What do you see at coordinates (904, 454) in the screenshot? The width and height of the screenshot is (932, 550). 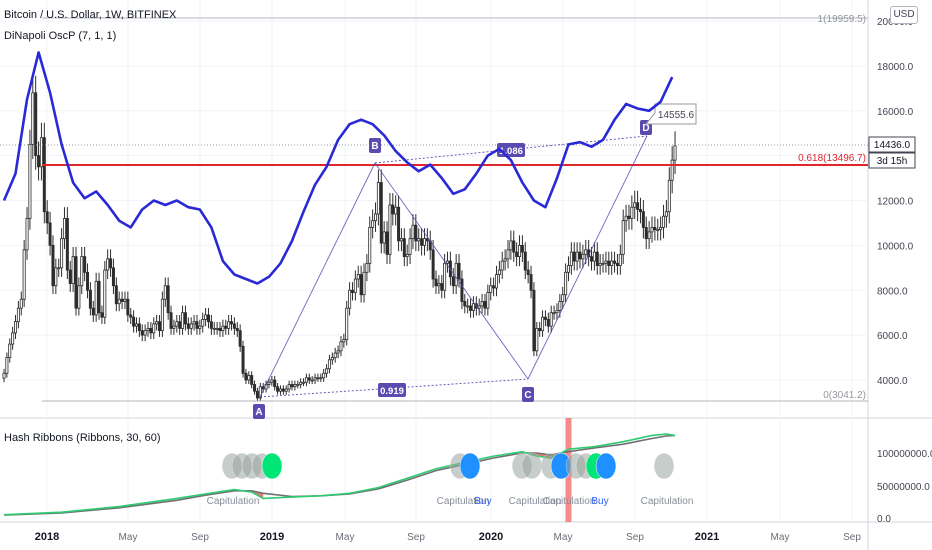 I see `hash-tick-0: 100000000.0` at bounding box center [904, 454].